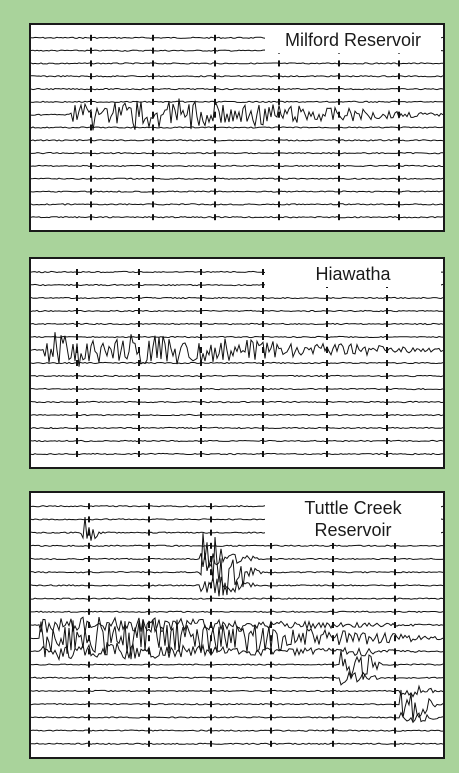 The width and height of the screenshot is (459, 773). What do you see at coordinates (353, 274) in the screenshot?
I see `seismogram-label: Hiawatha` at bounding box center [353, 274].